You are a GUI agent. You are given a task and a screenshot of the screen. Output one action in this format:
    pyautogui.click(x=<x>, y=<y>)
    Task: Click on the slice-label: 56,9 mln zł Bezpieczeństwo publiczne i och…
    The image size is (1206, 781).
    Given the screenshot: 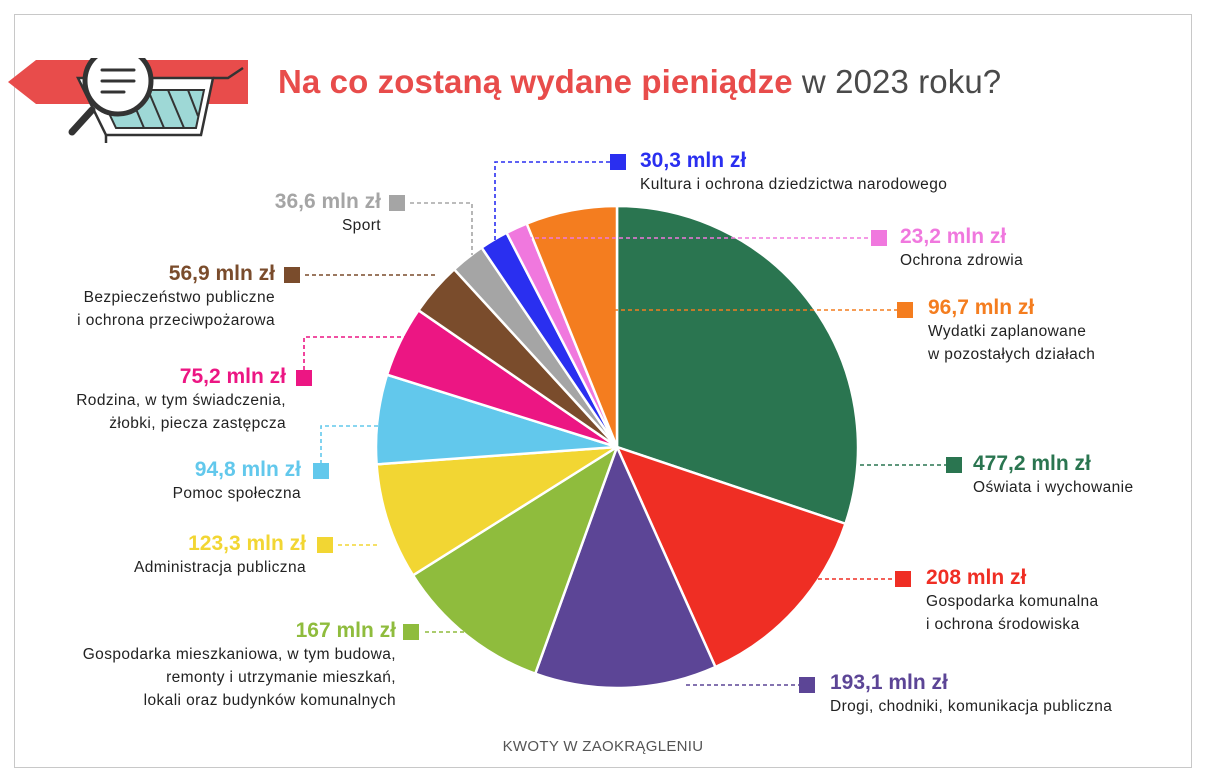 What is the action you would take?
    pyautogui.click(x=176, y=297)
    